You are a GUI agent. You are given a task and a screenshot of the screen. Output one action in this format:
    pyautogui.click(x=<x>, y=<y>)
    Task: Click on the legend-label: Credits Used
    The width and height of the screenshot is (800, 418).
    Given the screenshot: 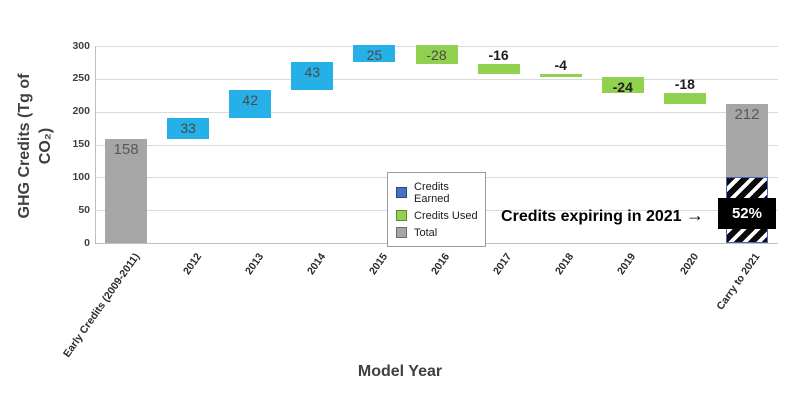 What is the action you would take?
    pyautogui.click(x=446, y=215)
    